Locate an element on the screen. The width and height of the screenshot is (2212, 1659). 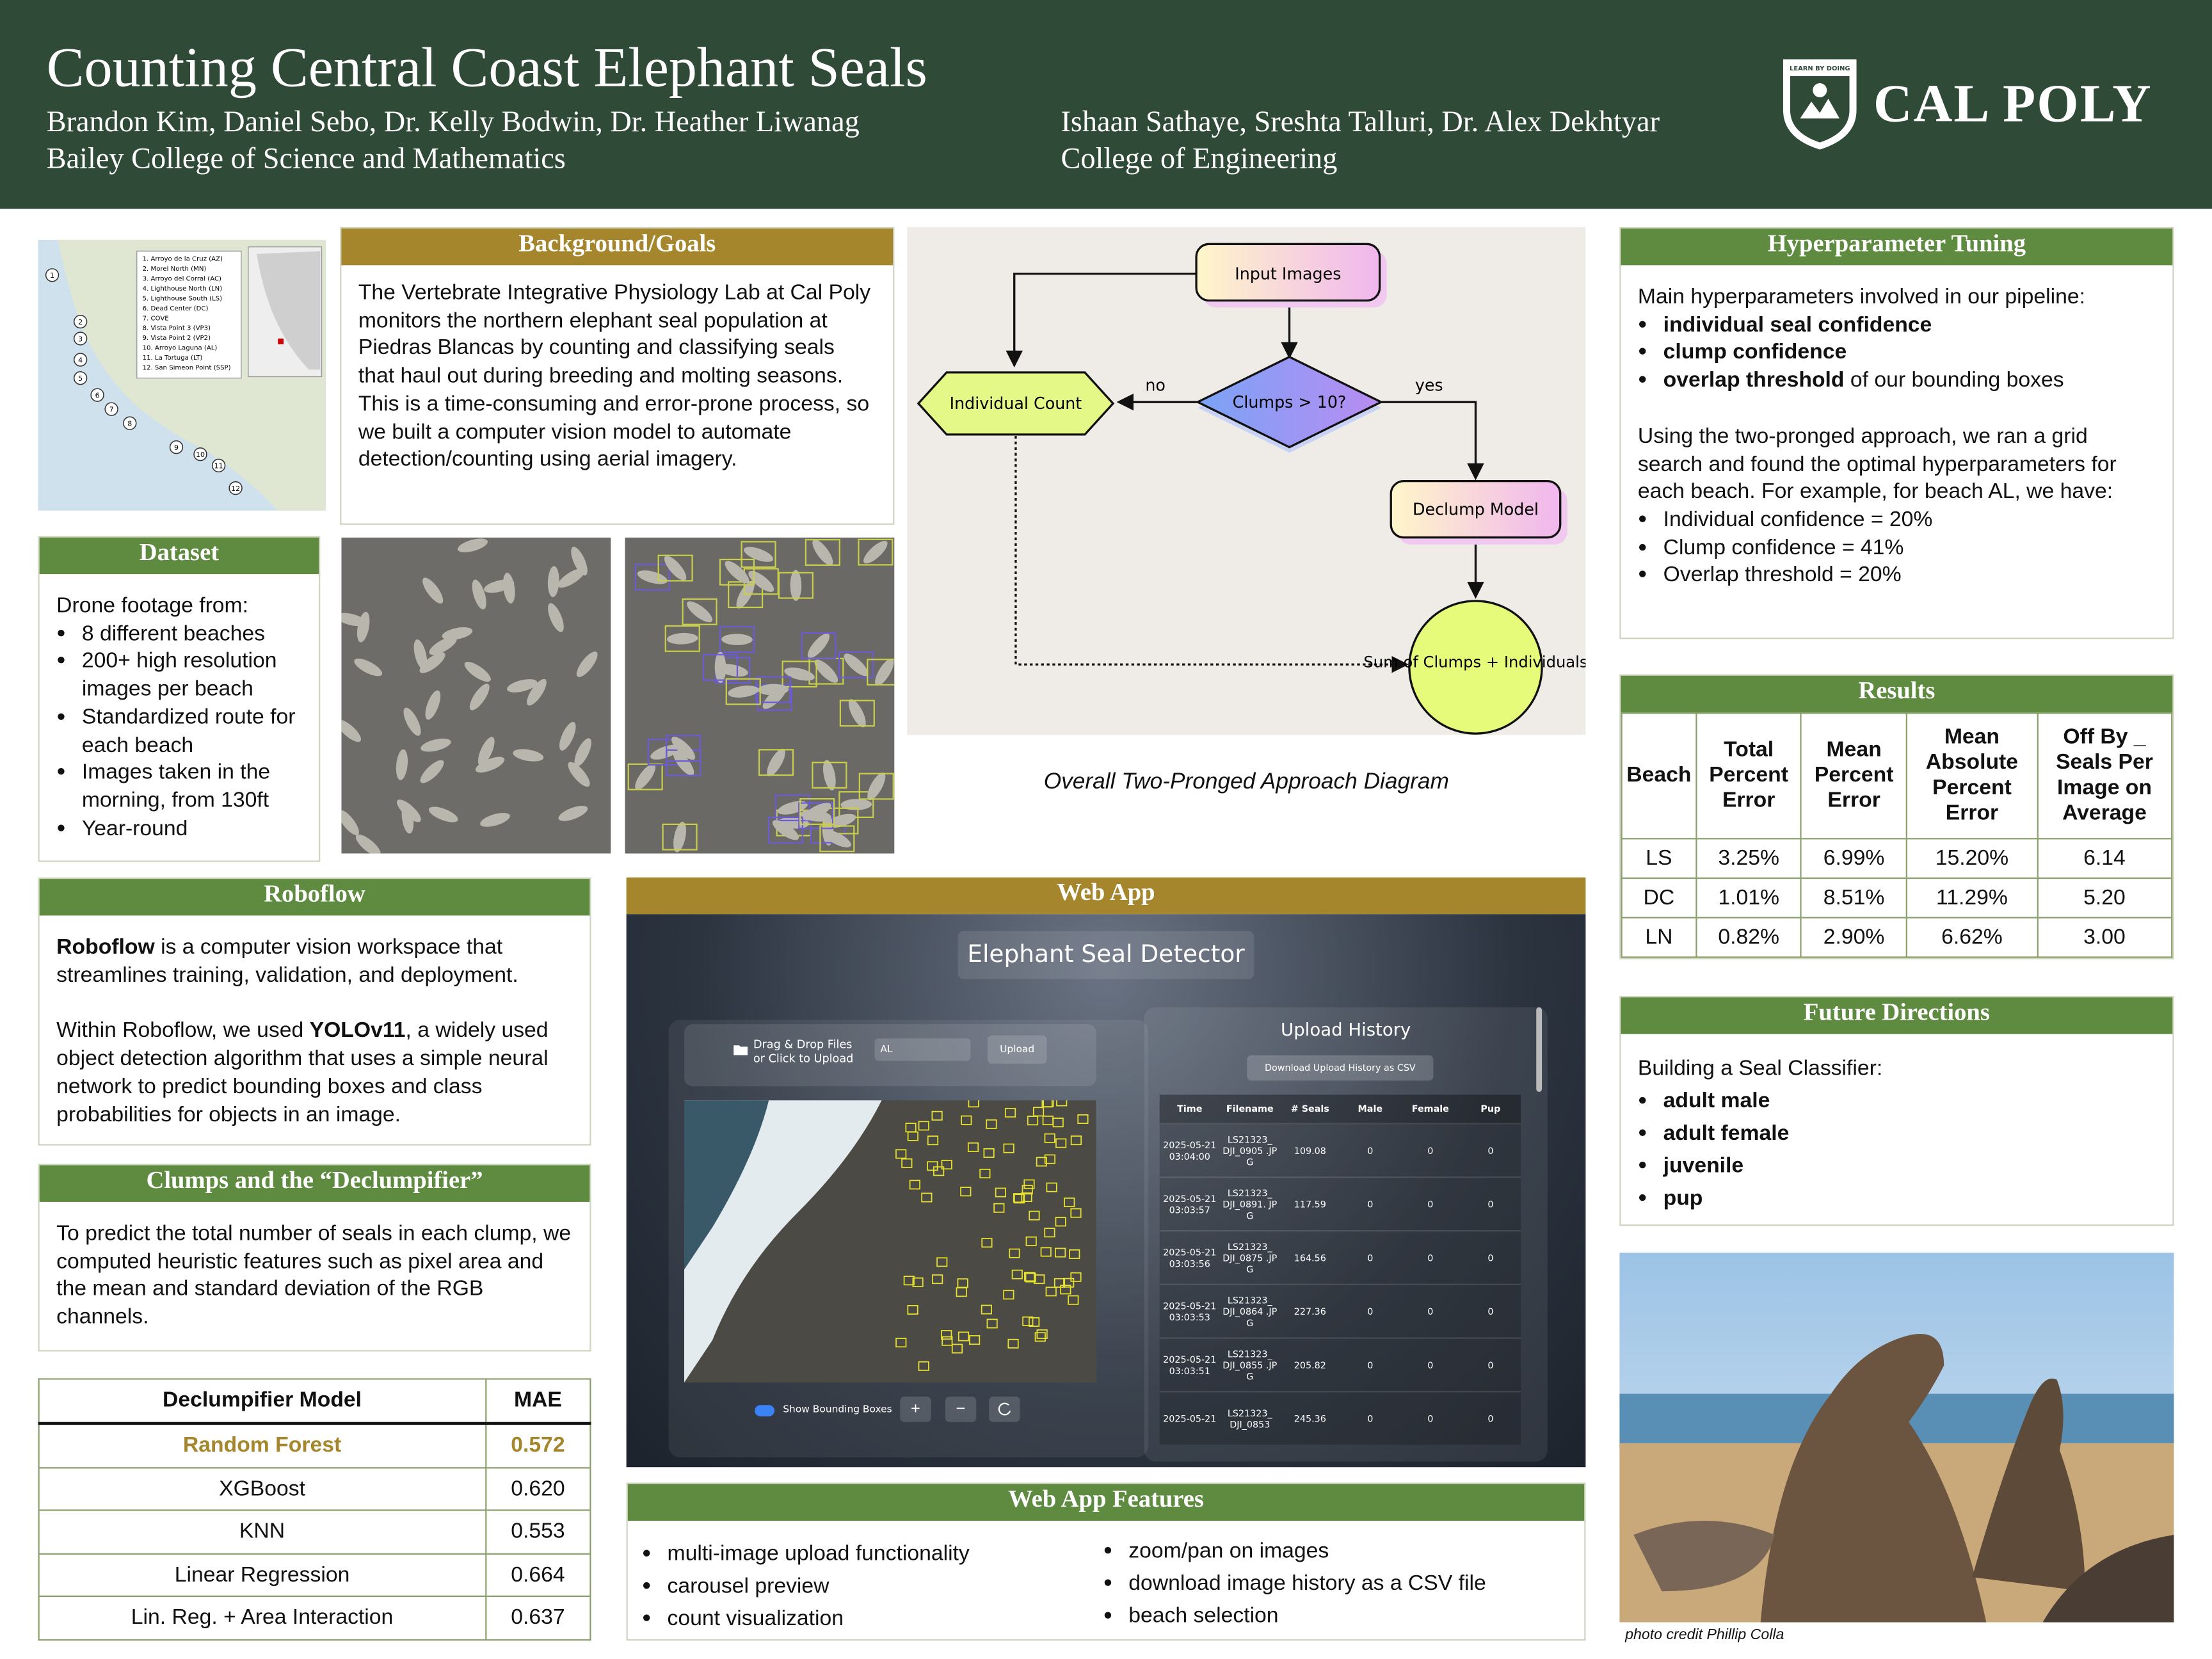
upload-button: Upload is located at coordinates (1017, 1049).